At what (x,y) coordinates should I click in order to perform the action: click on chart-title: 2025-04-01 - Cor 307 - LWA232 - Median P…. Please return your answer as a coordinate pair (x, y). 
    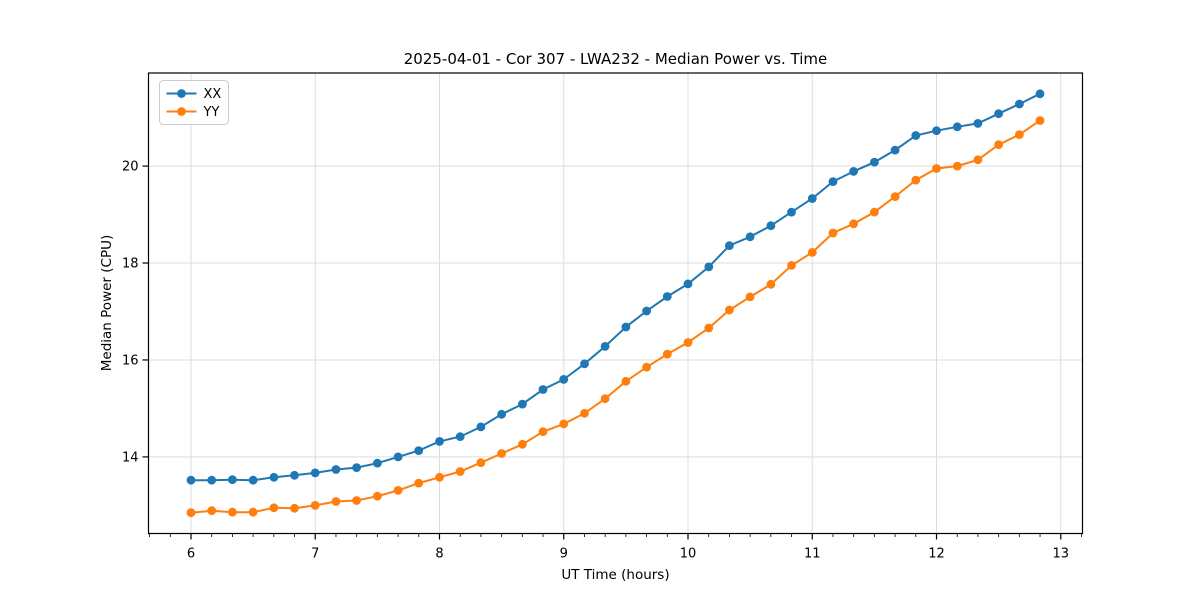
    Looking at the image, I should click on (616, 59).